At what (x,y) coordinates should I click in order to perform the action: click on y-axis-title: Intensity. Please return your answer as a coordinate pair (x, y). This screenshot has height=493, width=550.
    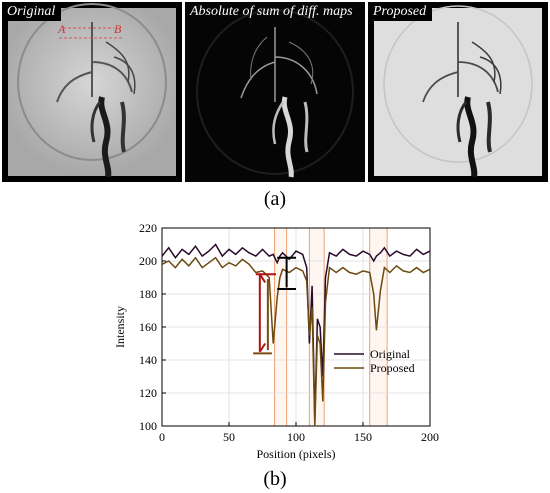
    Looking at the image, I should click on (120, 327).